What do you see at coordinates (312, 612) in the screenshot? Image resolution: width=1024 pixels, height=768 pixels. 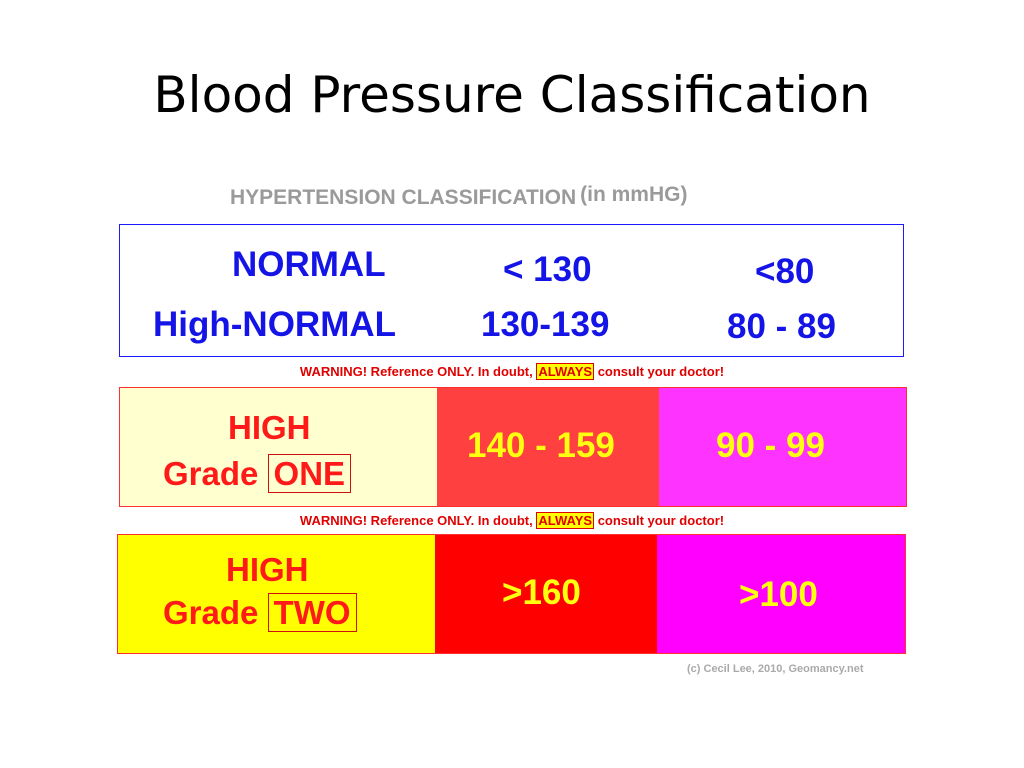 I see `grade-two-number: TWO` at bounding box center [312, 612].